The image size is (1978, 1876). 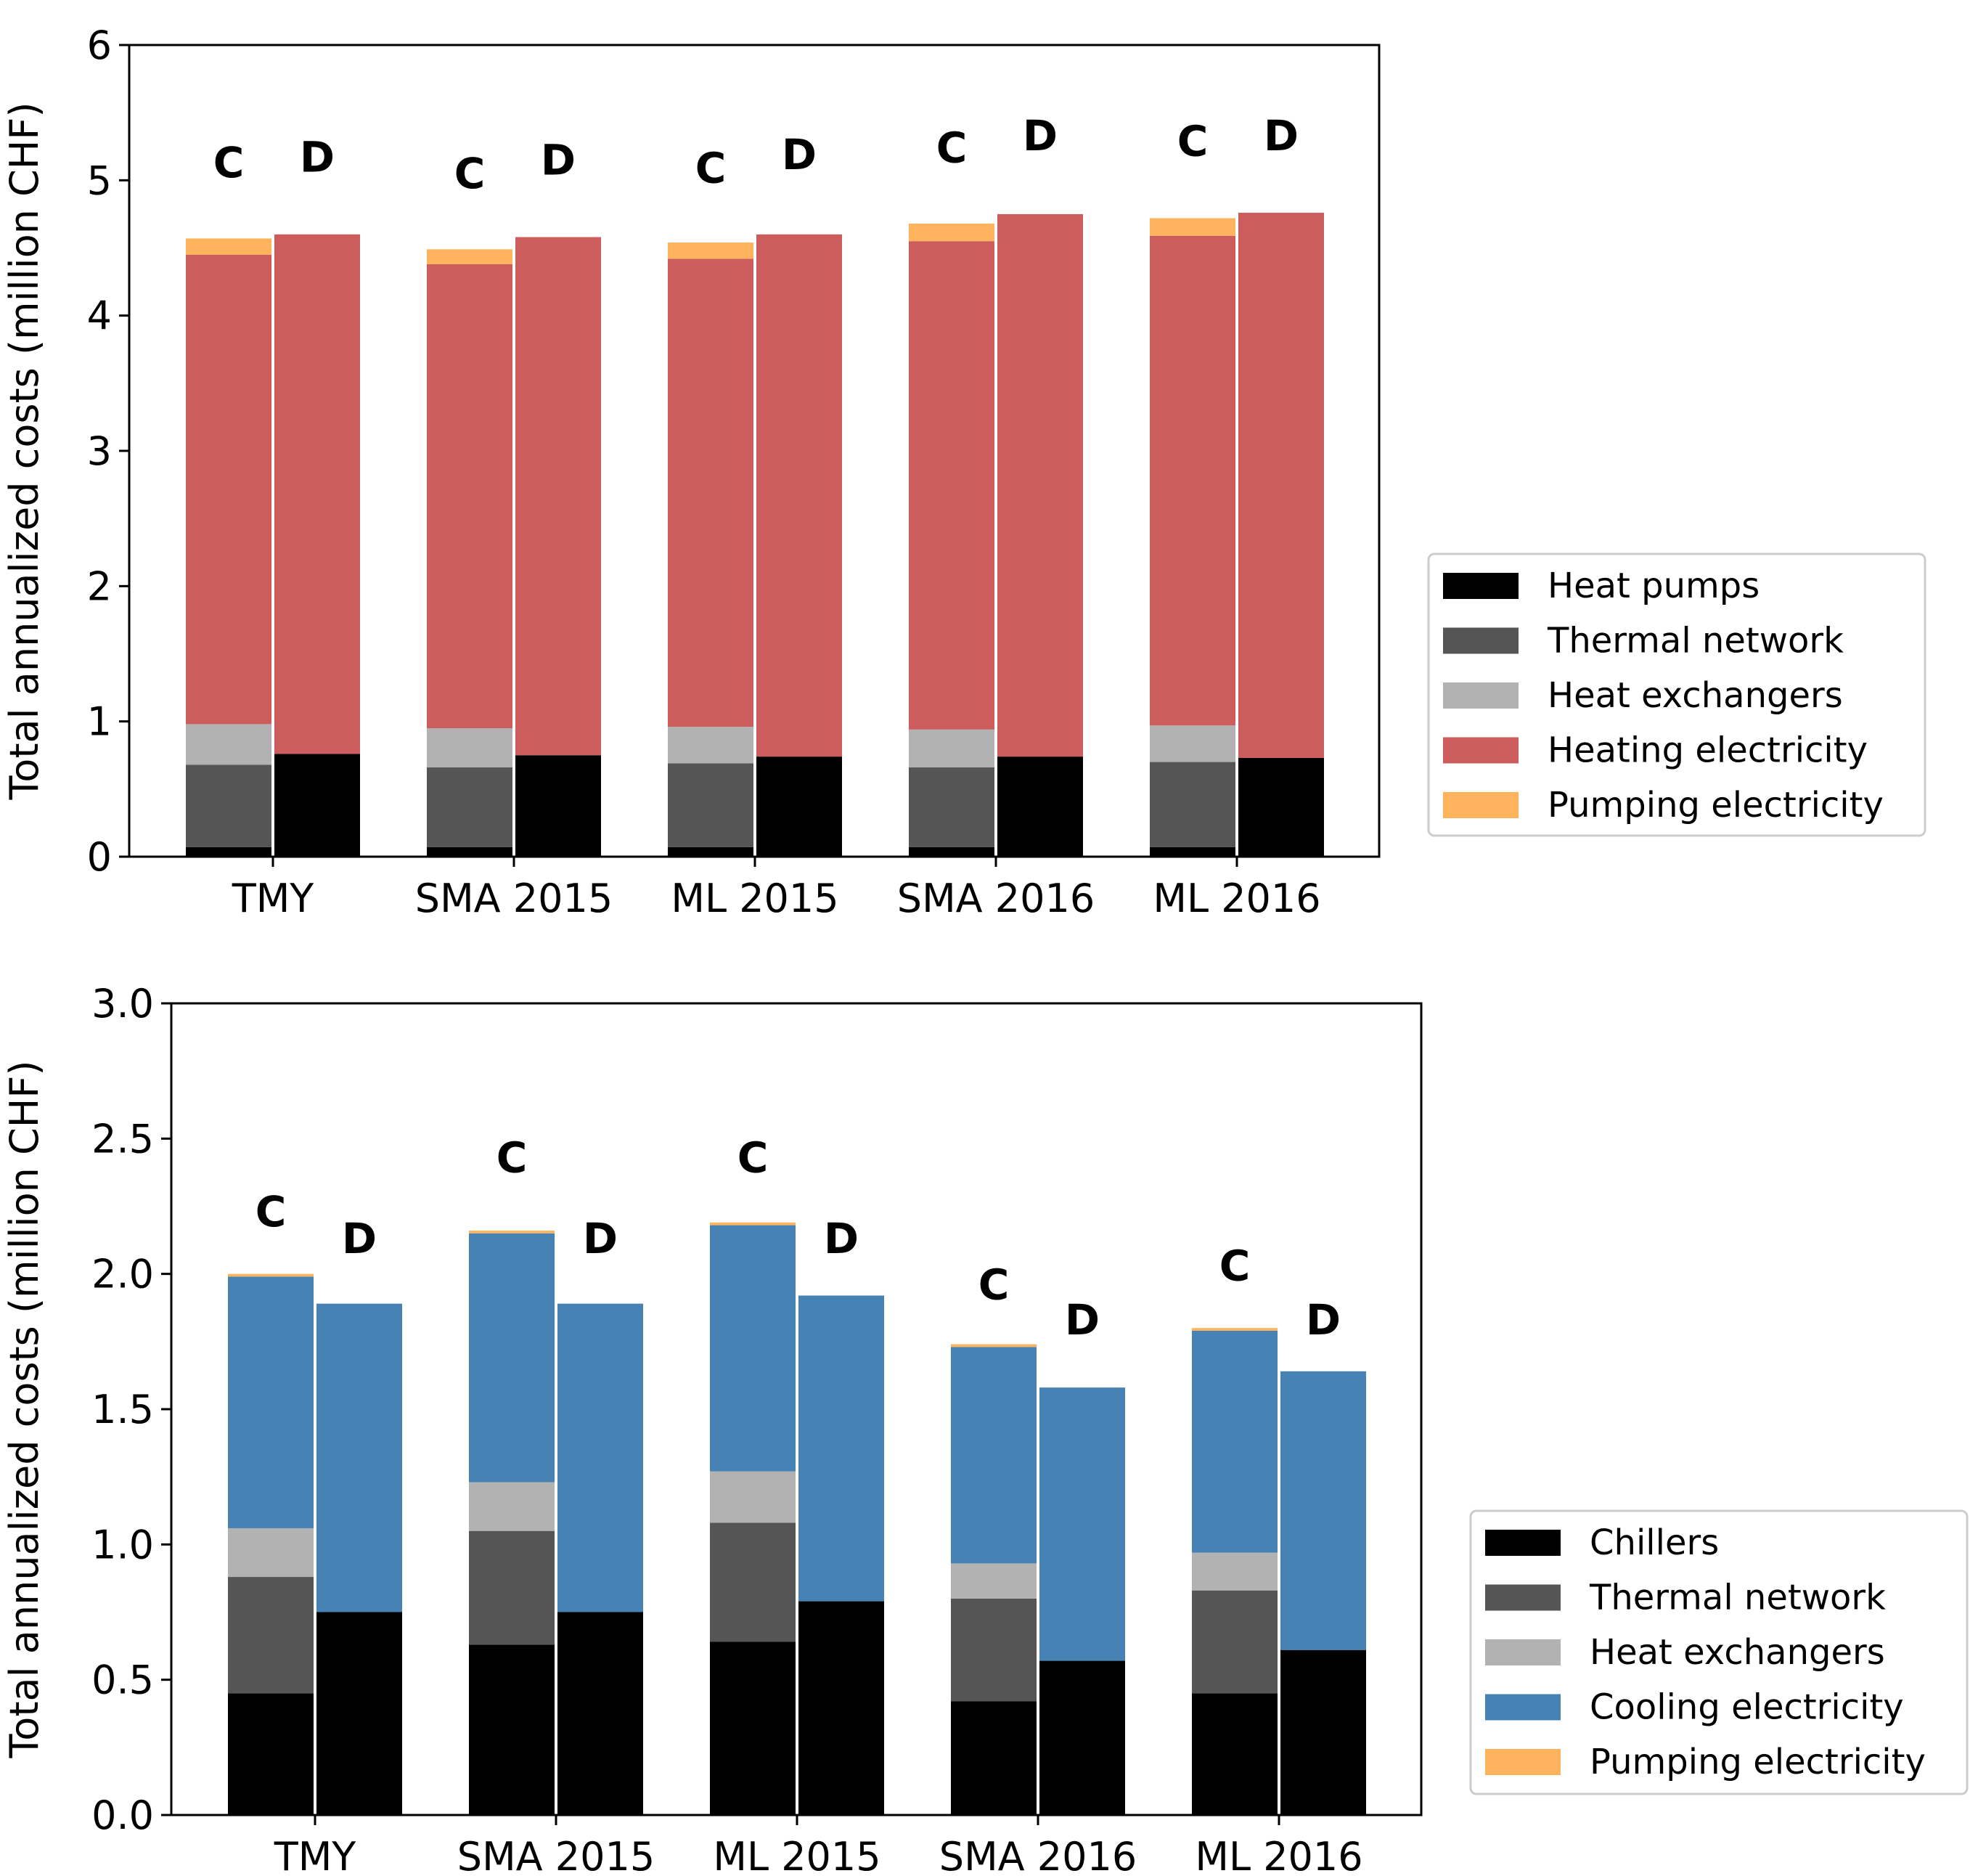 I want to click on legend-swatch-exchangers, so click(x=1481, y=695).